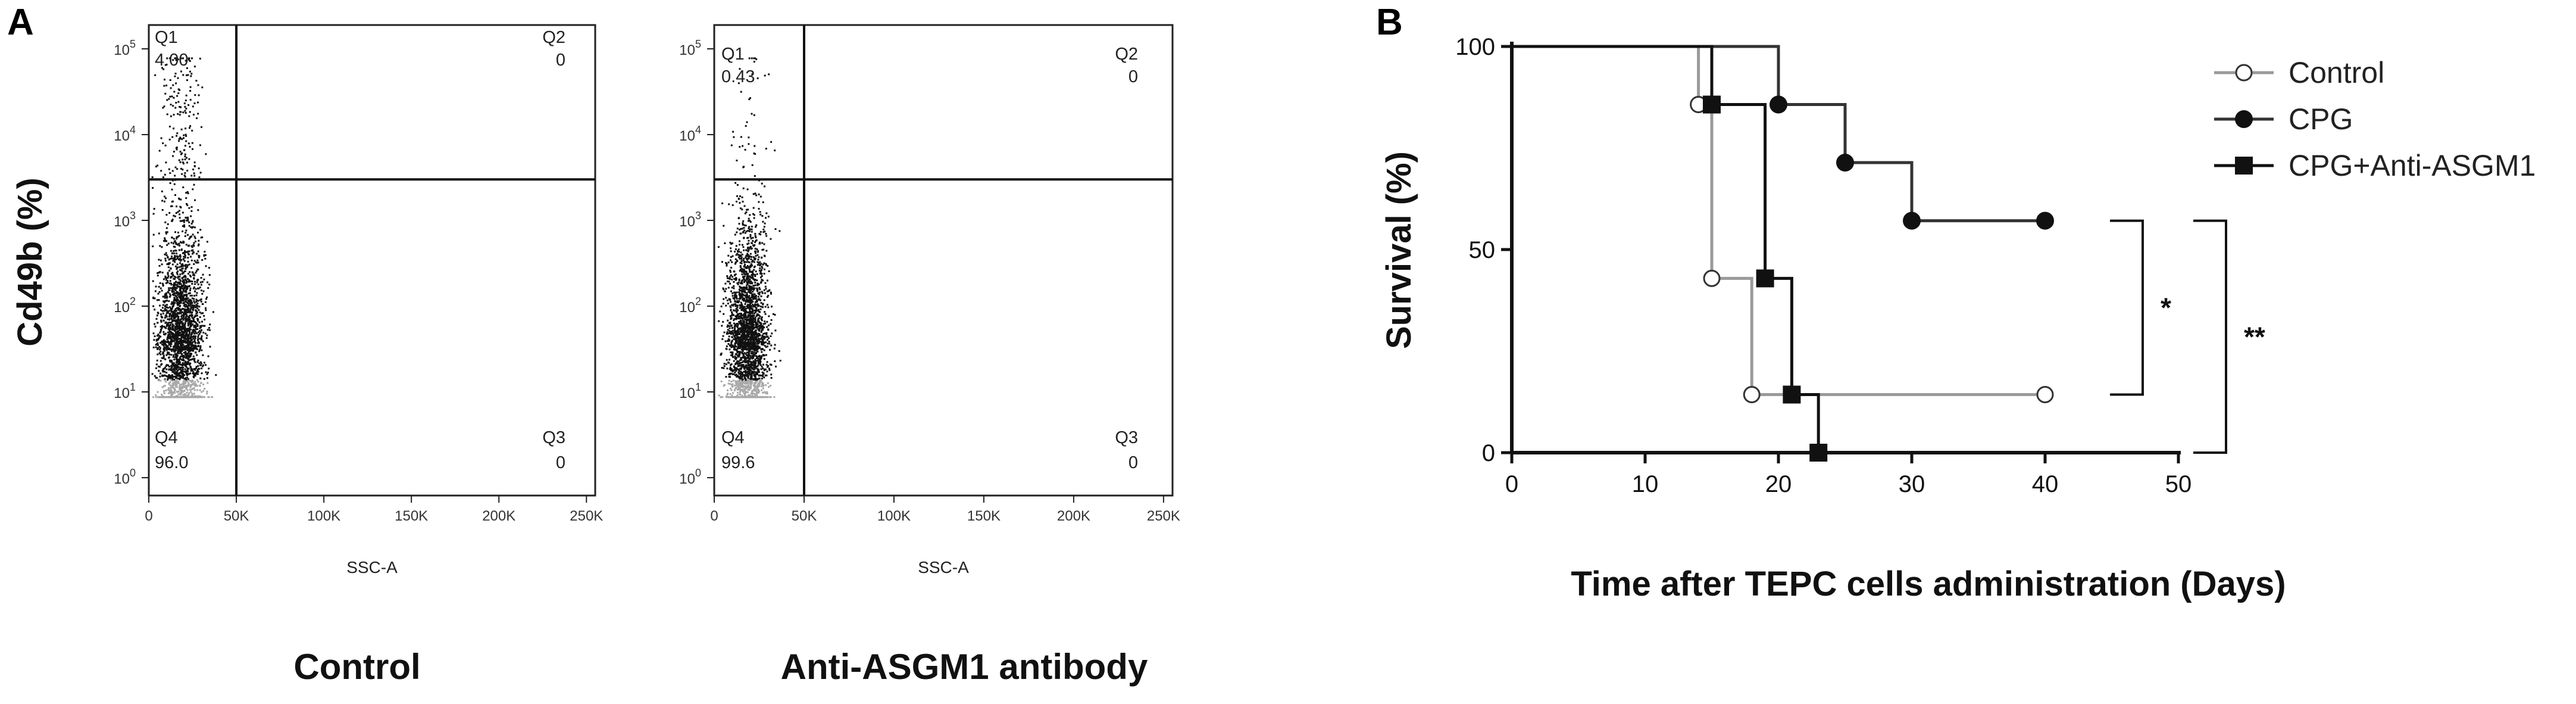 The image size is (2576, 704). What do you see at coordinates (749, 227) in the screenshot?
I see `flow-scatter-points` at bounding box center [749, 227].